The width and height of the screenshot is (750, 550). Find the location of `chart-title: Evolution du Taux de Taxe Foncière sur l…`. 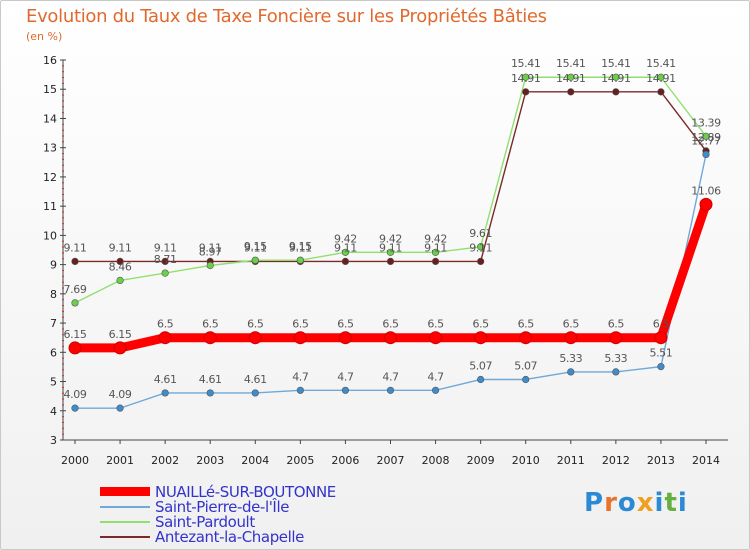

chart-title: Evolution du Taux de Taxe Foncière sur l… is located at coordinates (286, 16).